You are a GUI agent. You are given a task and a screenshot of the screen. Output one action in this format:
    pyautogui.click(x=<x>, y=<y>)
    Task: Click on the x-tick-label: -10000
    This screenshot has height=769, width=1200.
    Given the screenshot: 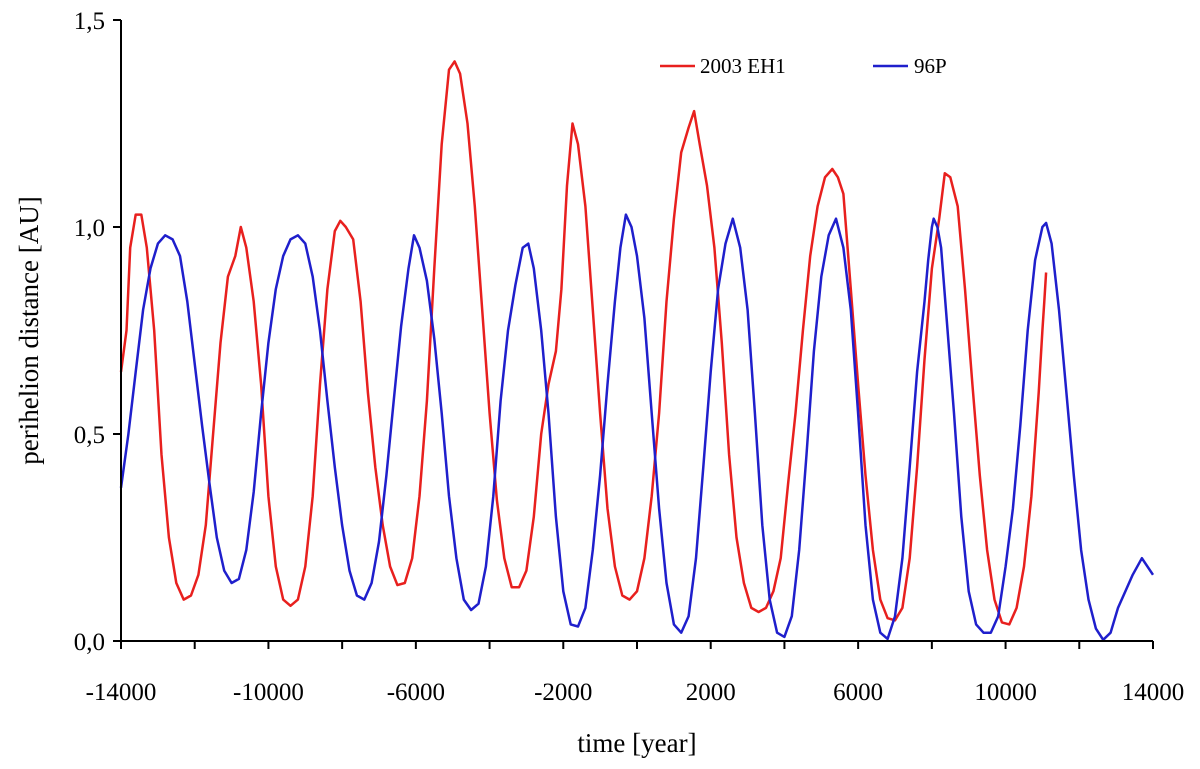 What is the action you would take?
    pyautogui.click(x=268, y=692)
    